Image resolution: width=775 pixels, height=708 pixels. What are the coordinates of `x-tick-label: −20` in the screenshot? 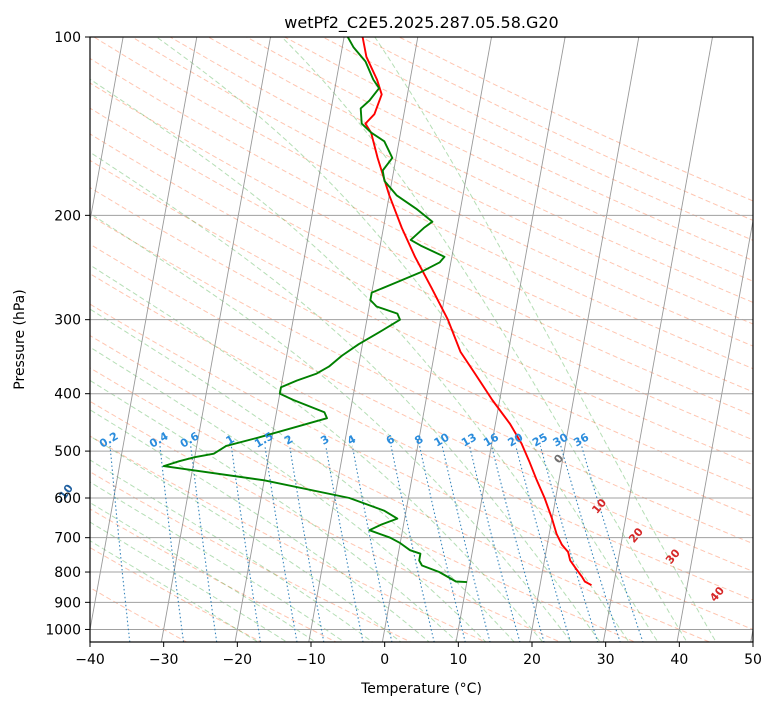 It's located at (238, 660).